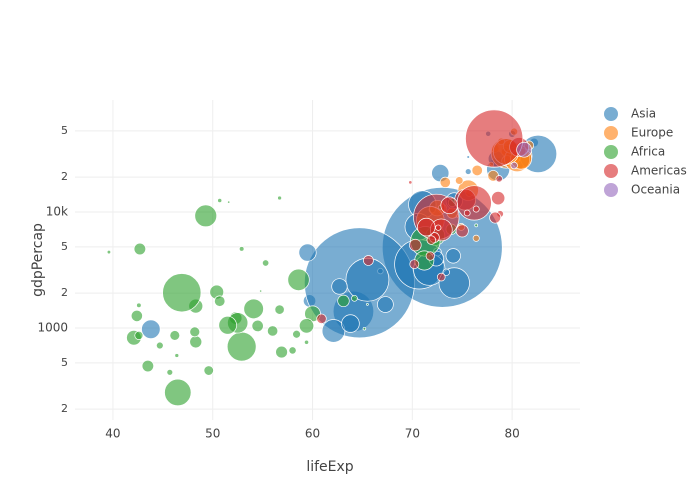 Image resolution: width=700 pixels, height=500 pixels. I want to click on x-tick-label: 50, so click(212, 434).